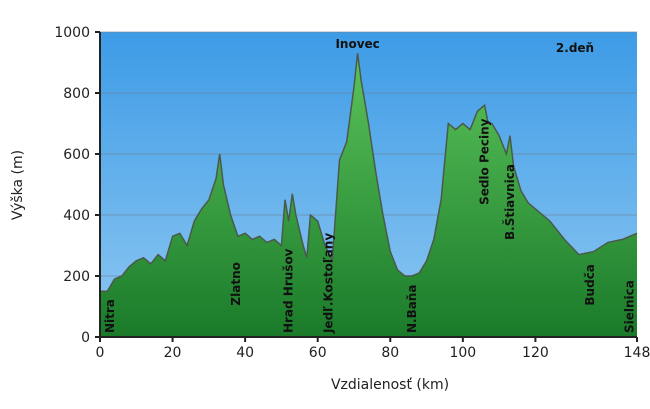  I want to click on x-tick-label: 60, so click(318, 353).